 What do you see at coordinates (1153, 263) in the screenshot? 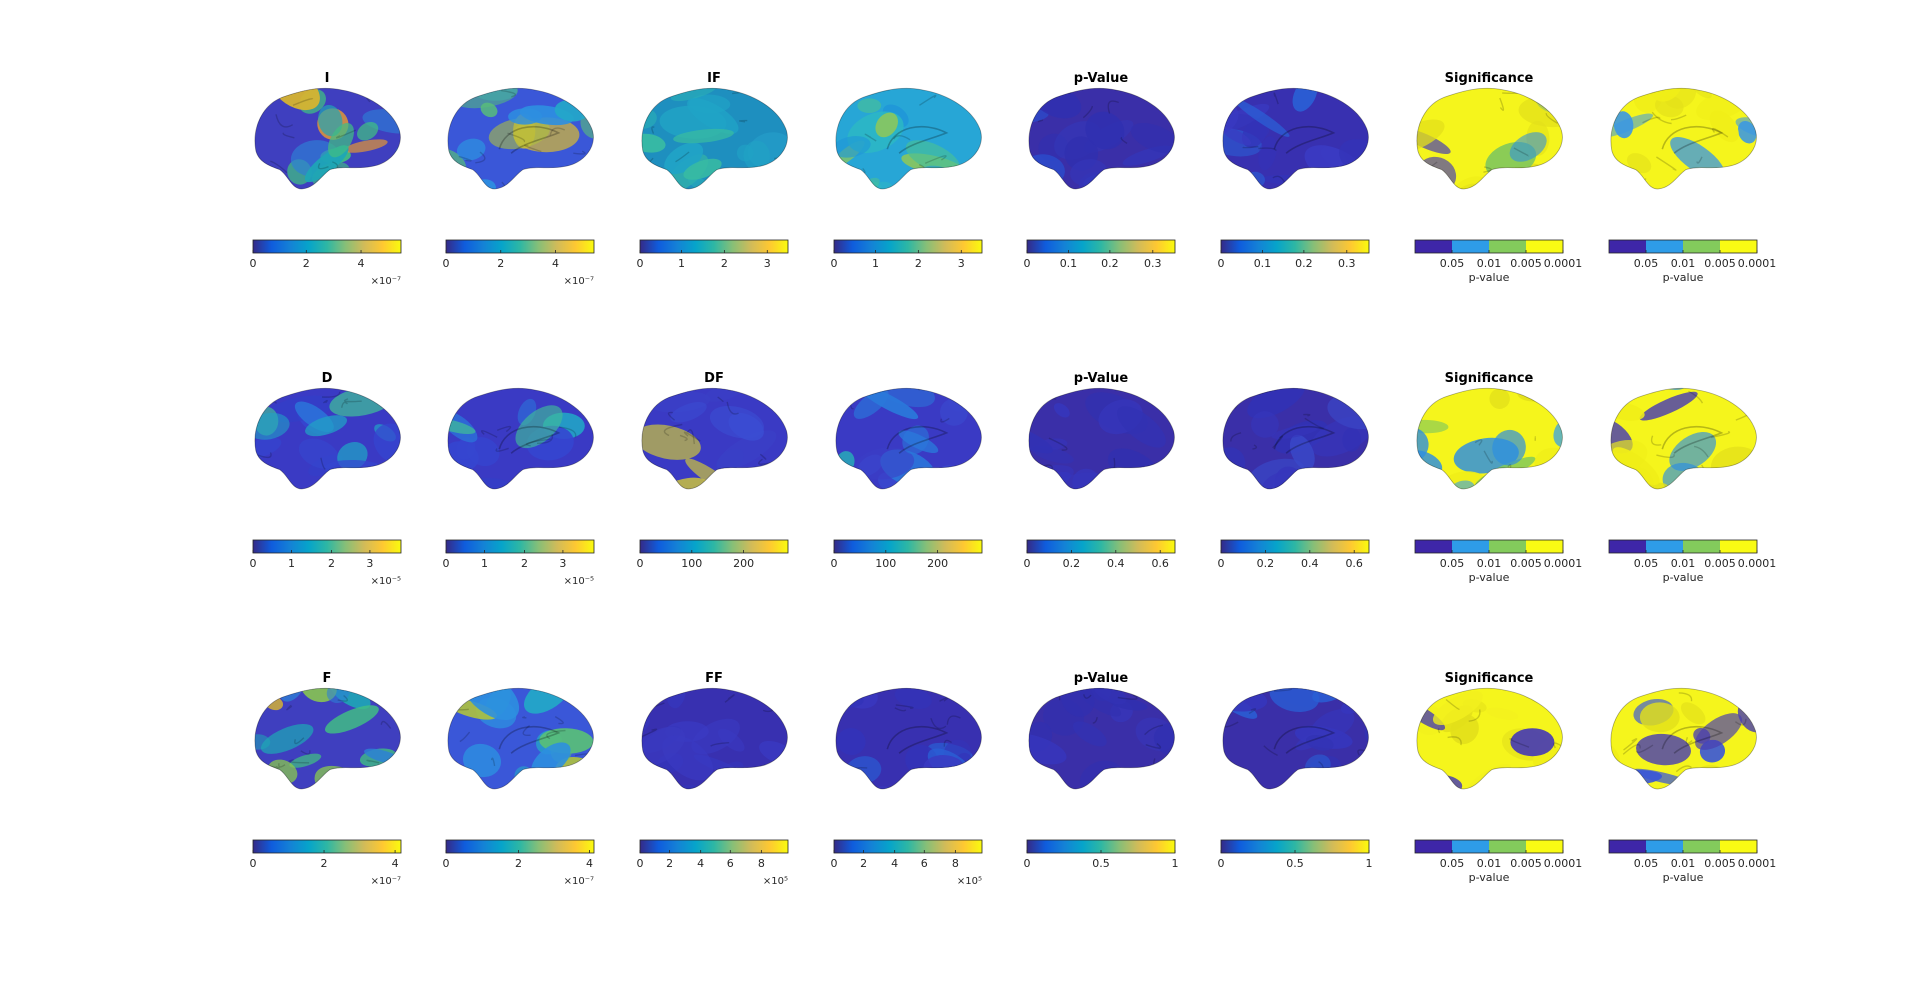
I see `colorbar-tick-label: 0.3` at bounding box center [1153, 263].